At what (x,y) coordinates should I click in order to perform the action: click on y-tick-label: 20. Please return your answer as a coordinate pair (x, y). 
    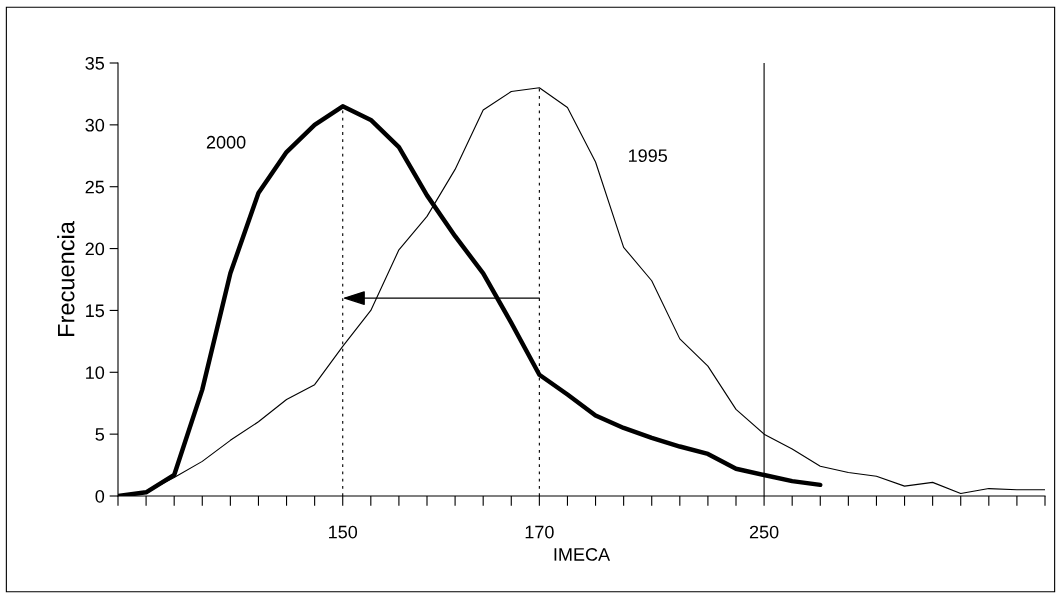
    Looking at the image, I should click on (95, 249).